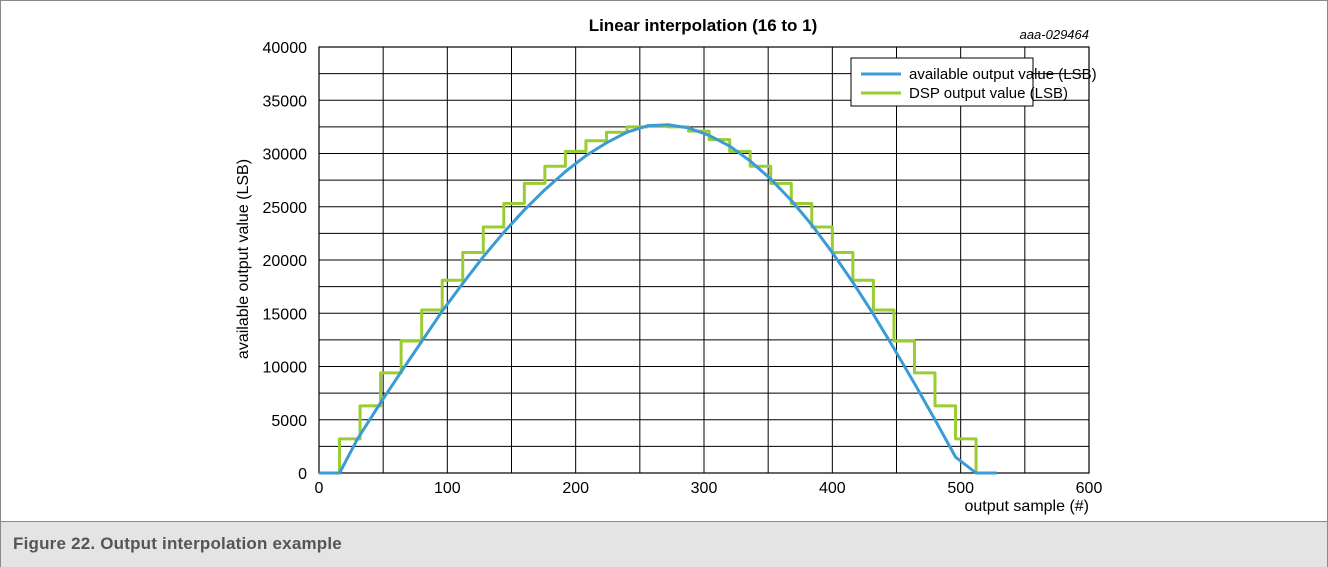  What do you see at coordinates (988, 93) in the screenshot?
I see `legend-label-dsp: DSP output value (LSB)` at bounding box center [988, 93].